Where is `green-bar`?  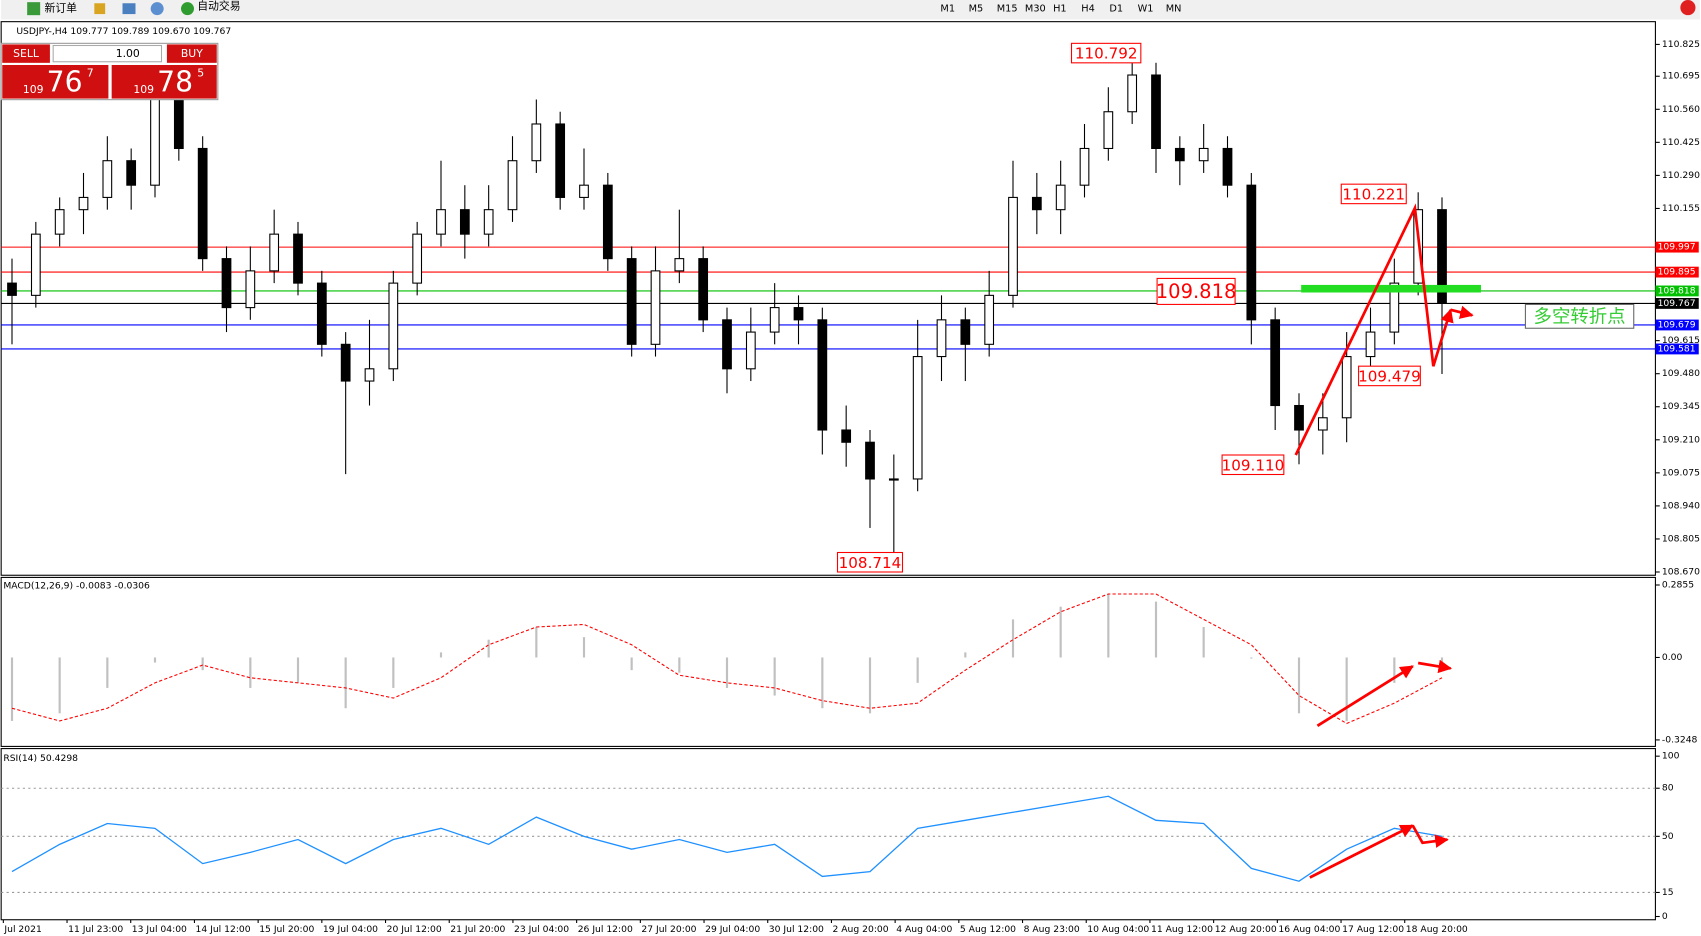 green-bar is located at coordinates (1391, 288).